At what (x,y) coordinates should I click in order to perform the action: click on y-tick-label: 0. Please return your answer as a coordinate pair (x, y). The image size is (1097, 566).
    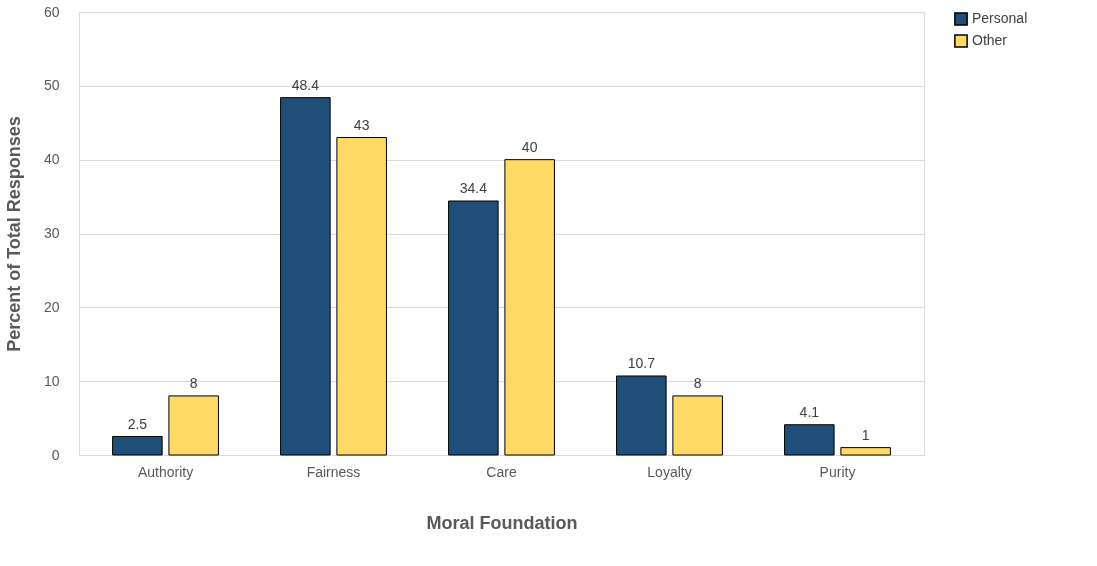
    Looking at the image, I should click on (55, 454).